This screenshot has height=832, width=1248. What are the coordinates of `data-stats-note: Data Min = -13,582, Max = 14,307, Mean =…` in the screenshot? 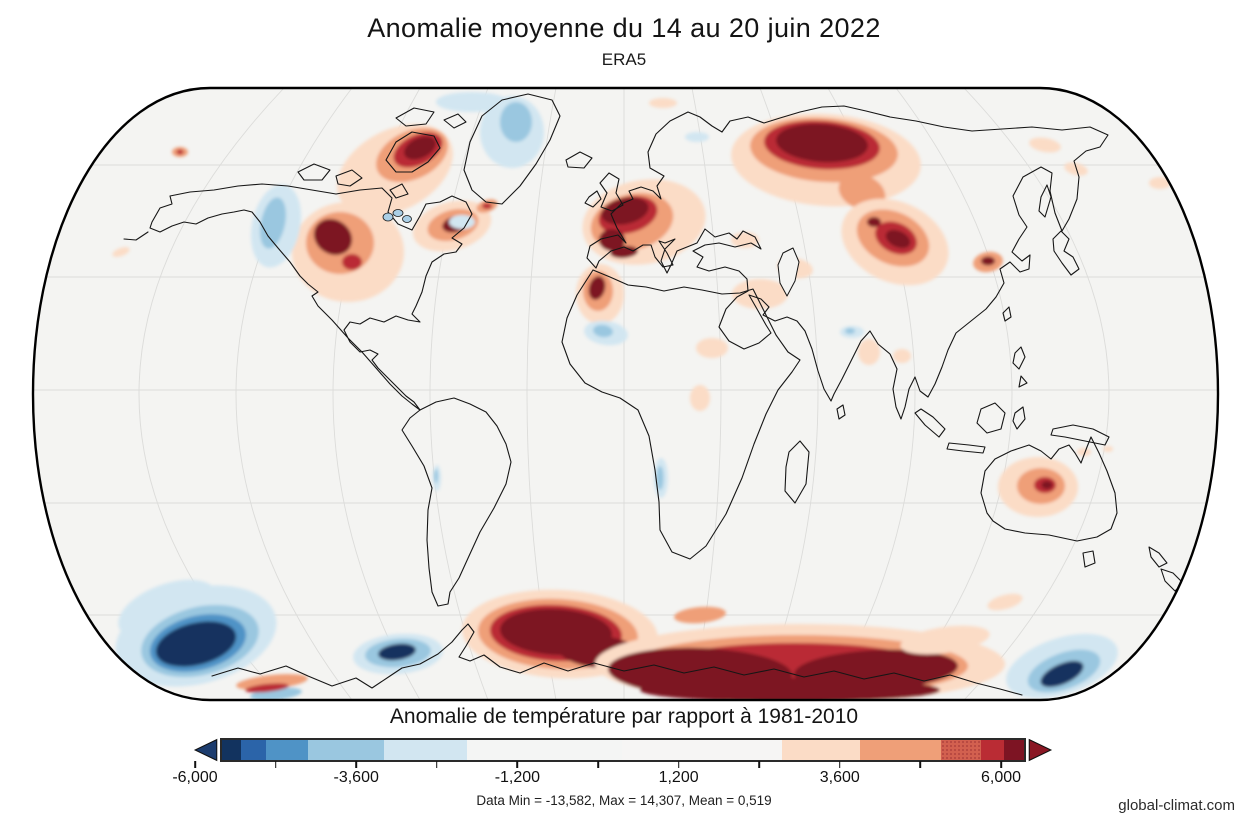 It's located at (624, 800).